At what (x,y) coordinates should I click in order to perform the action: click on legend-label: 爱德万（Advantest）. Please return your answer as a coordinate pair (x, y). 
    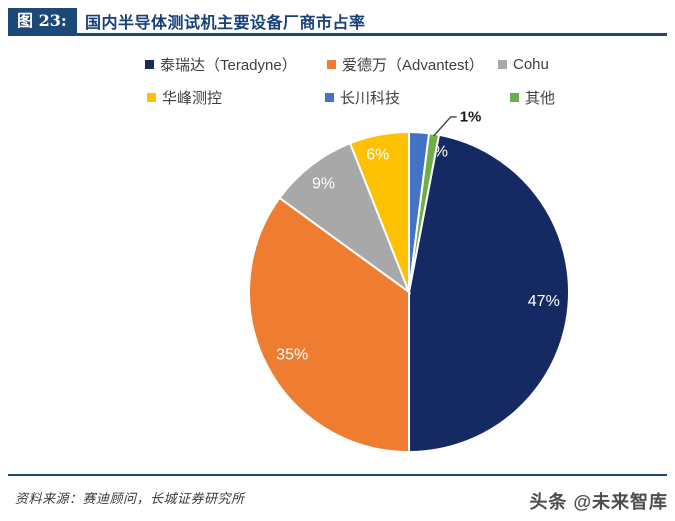
    Looking at the image, I should click on (413, 65).